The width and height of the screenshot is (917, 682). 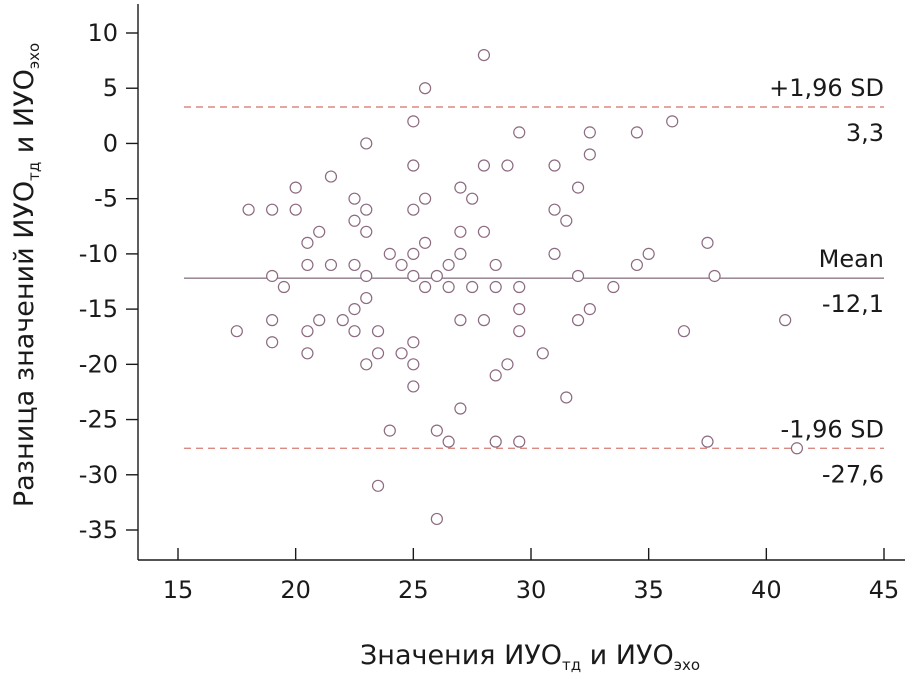 I want to click on y-tick-label: -30, so click(x=98, y=475).